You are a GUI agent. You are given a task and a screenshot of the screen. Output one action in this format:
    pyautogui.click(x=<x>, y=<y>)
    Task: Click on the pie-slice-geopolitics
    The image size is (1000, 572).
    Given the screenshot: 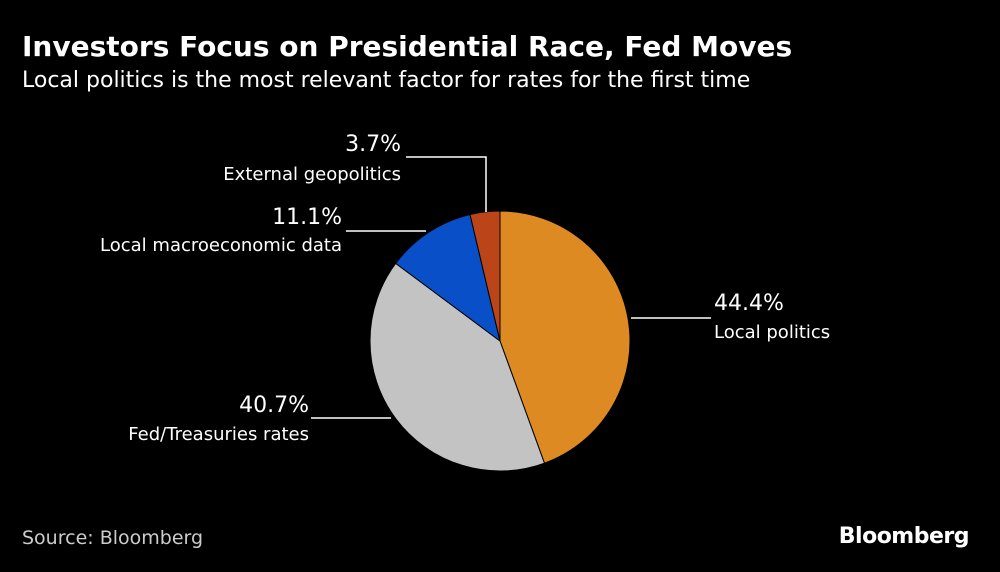 What is the action you would take?
    pyautogui.click(x=485, y=276)
    